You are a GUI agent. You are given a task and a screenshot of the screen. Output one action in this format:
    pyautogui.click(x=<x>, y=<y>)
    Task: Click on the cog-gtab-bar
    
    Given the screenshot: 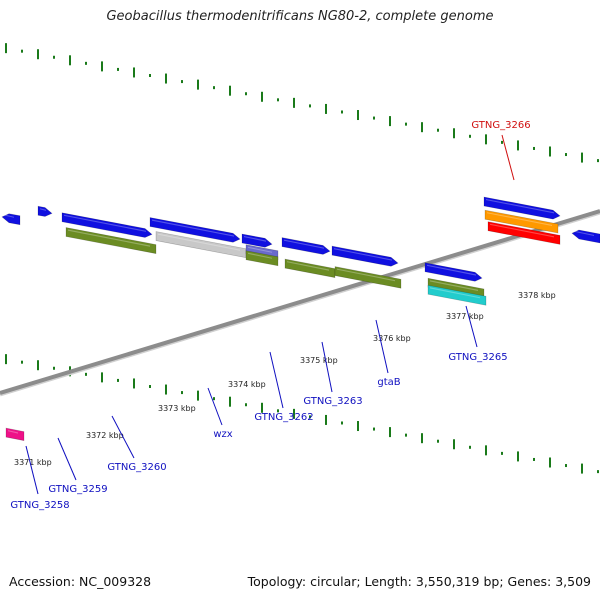 What is the action you would take?
    pyautogui.click(x=368, y=277)
    